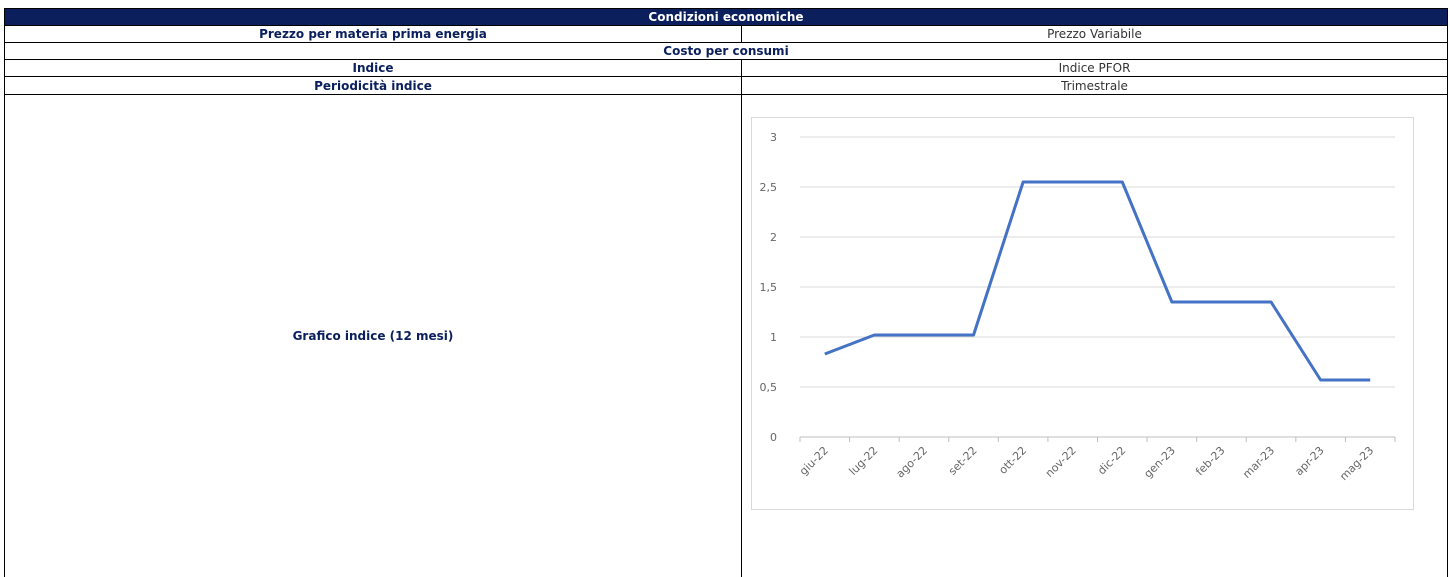 The image size is (1450, 577). What do you see at coordinates (373, 86) in the screenshot?
I see `row-label: Periodicità indice` at bounding box center [373, 86].